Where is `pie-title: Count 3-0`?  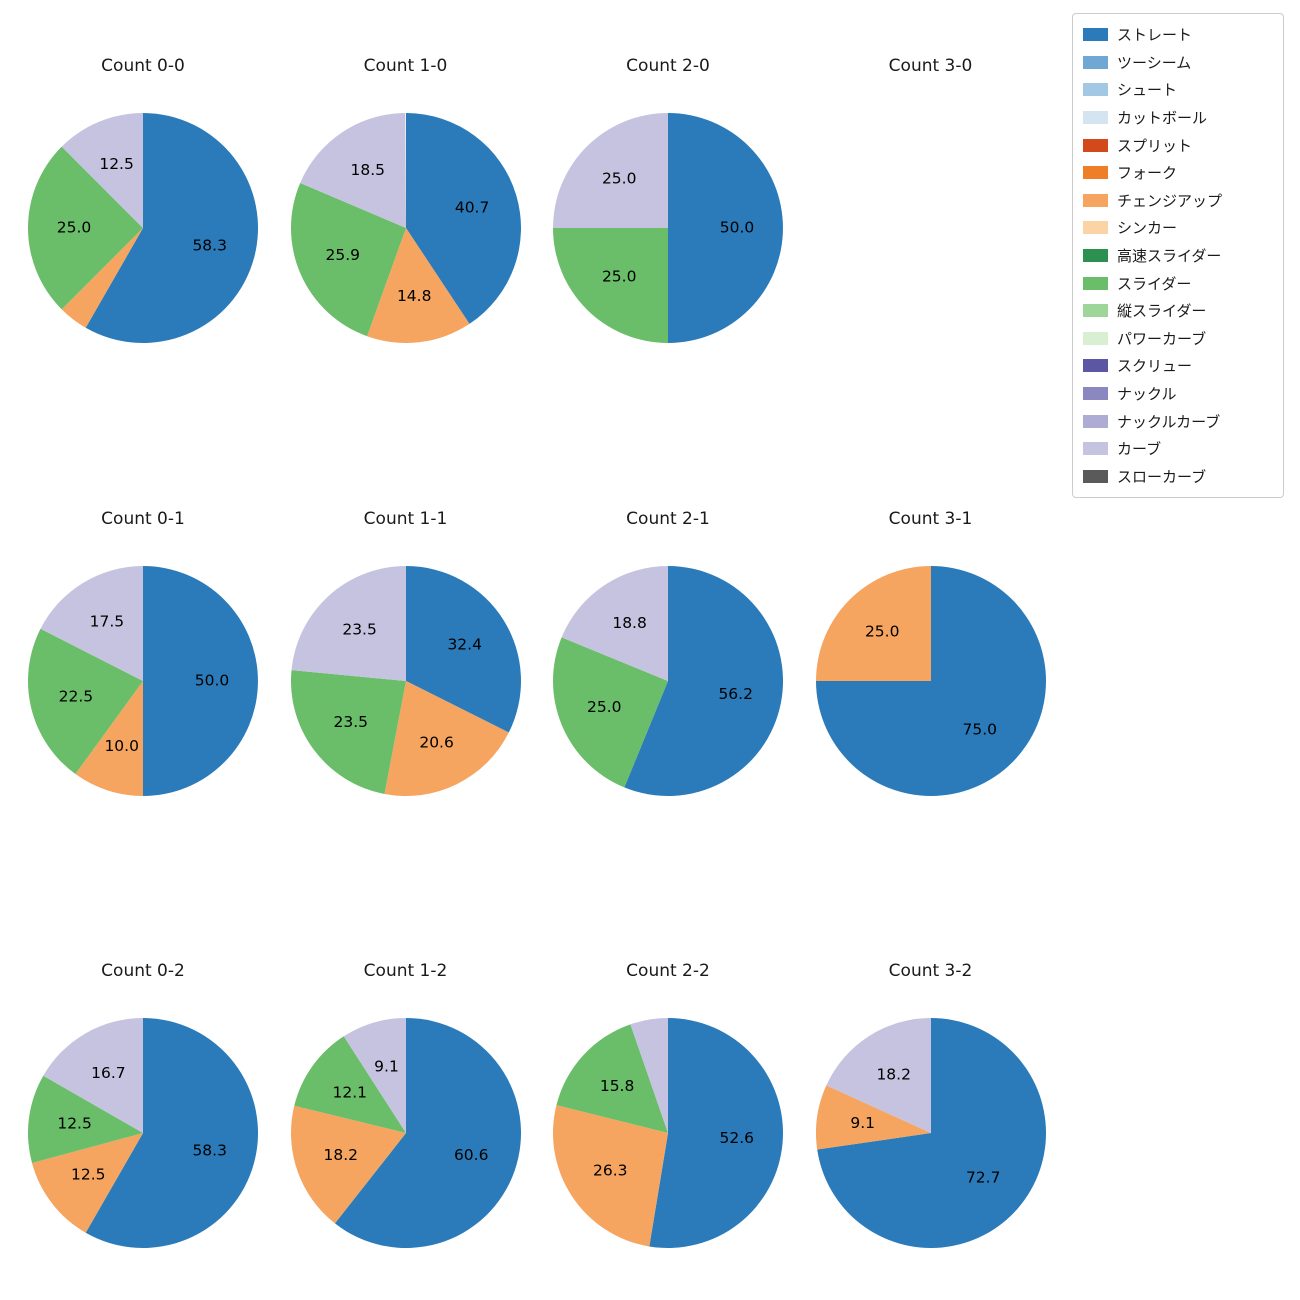
pie-title: Count 3-0 is located at coordinates (930, 66).